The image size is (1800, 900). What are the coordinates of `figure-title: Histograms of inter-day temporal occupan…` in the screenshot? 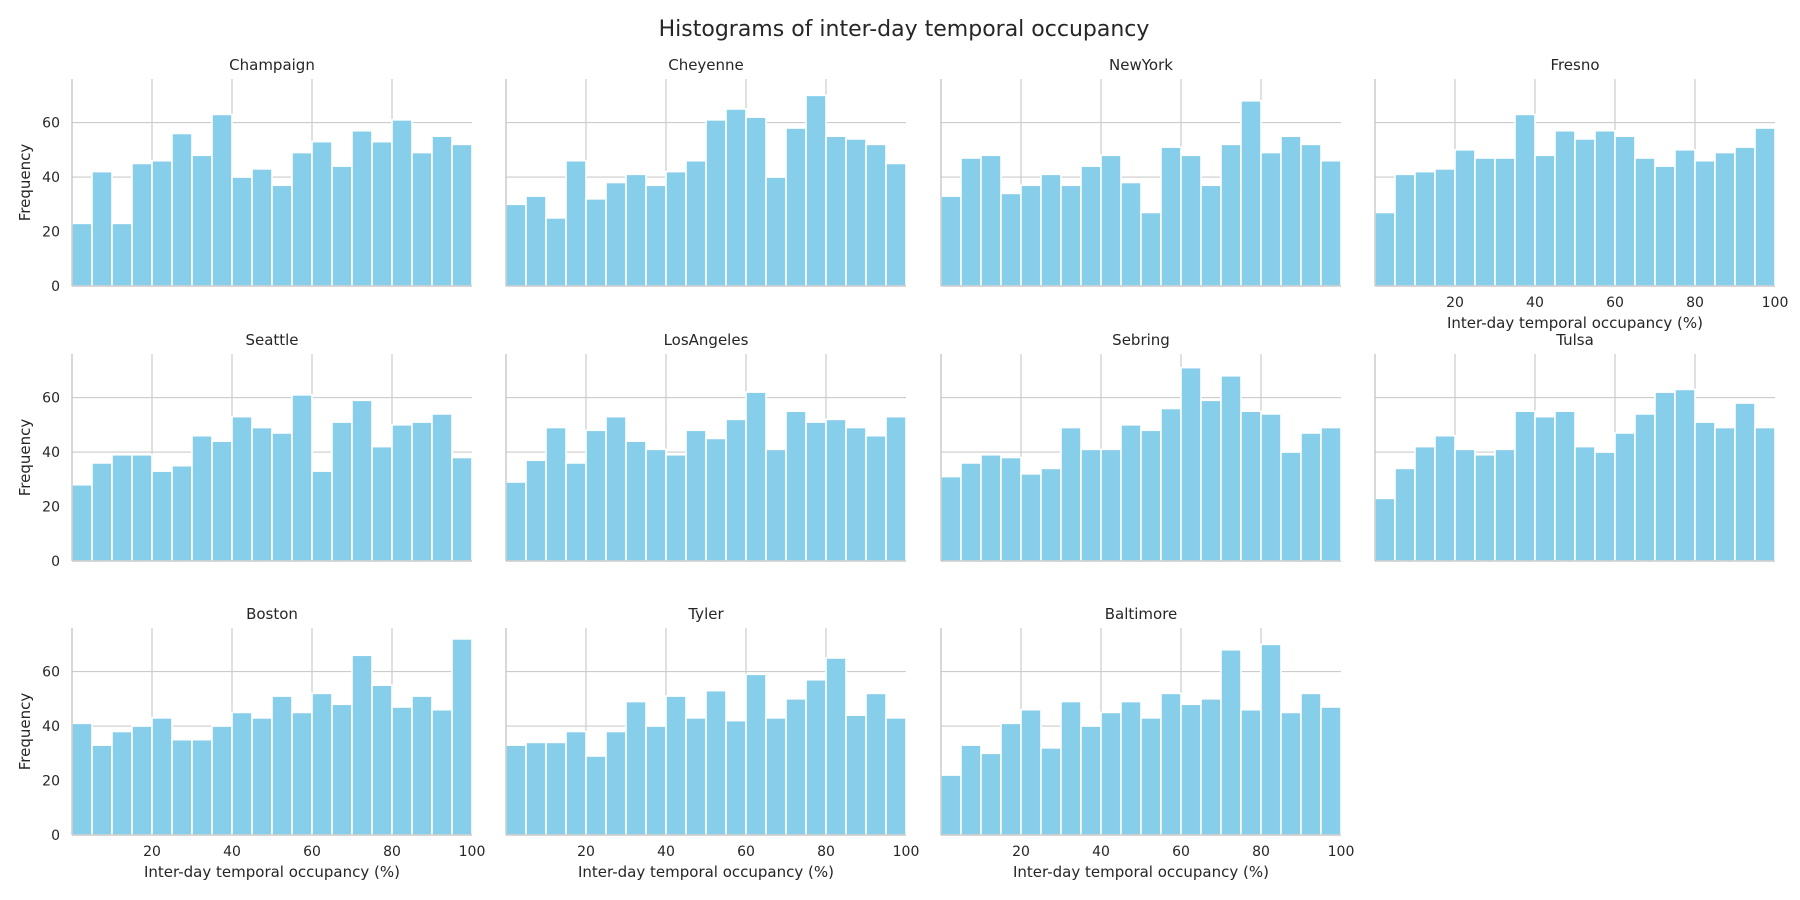 It's located at (904, 29).